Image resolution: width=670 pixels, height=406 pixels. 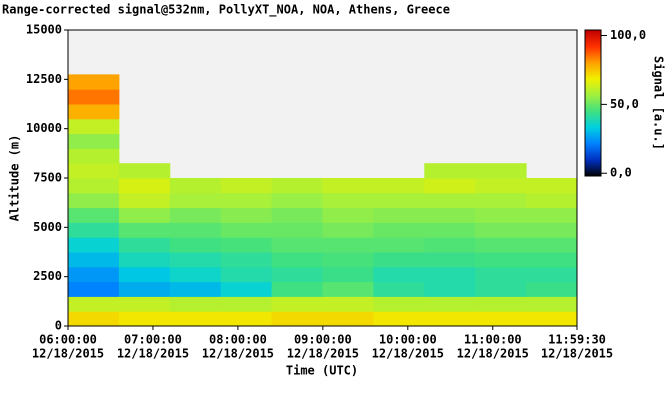 I want to click on x-tick-time: 11:00:00, so click(x=493, y=340).